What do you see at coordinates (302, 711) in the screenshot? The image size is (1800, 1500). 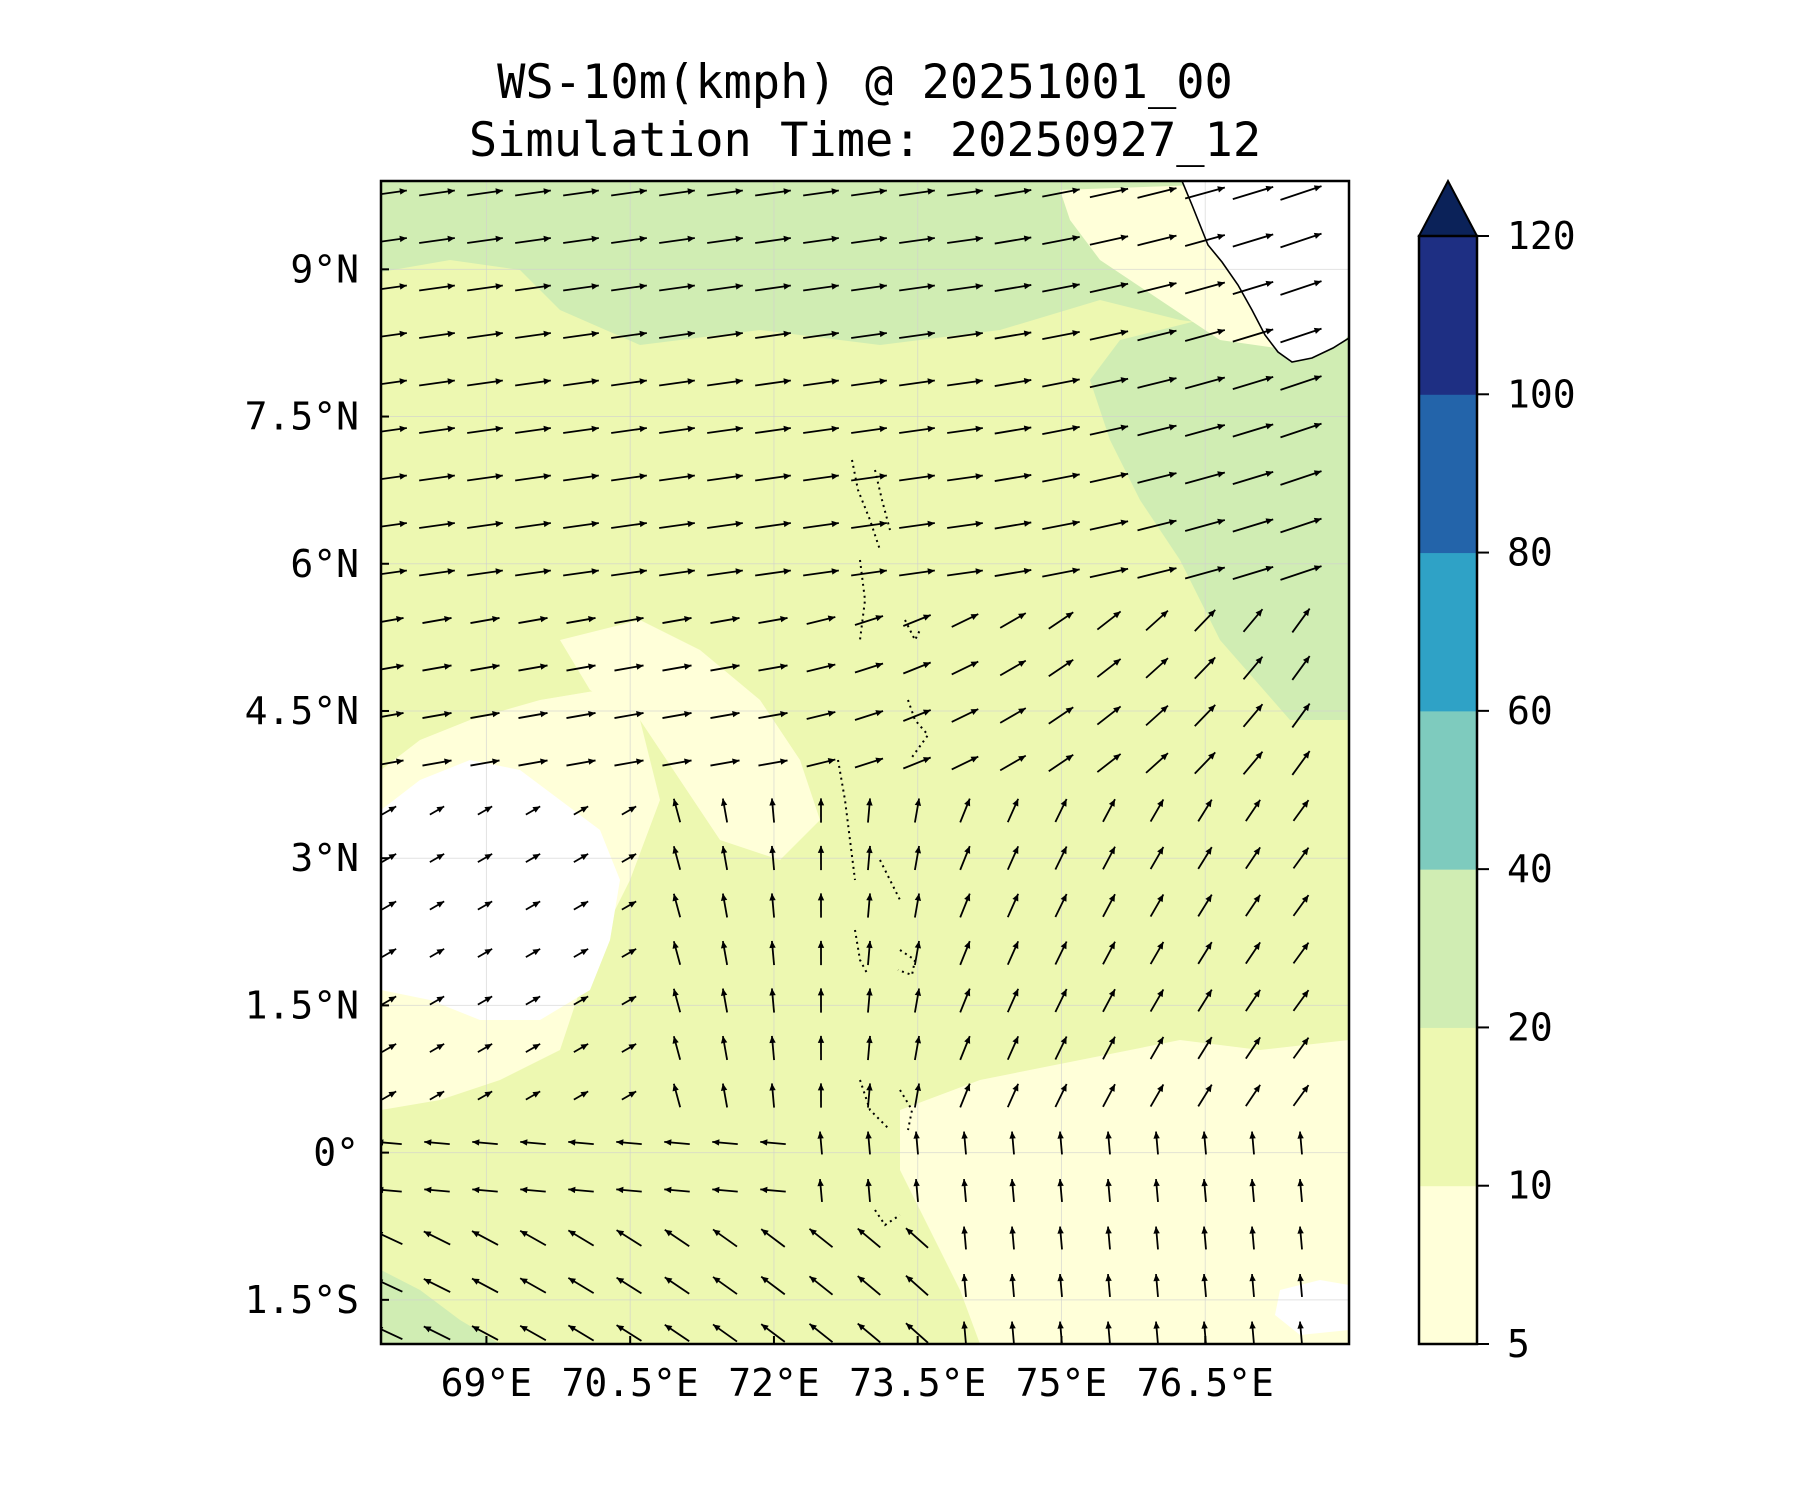 I see `lat-tick-label: 4.5°N` at bounding box center [302, 711].